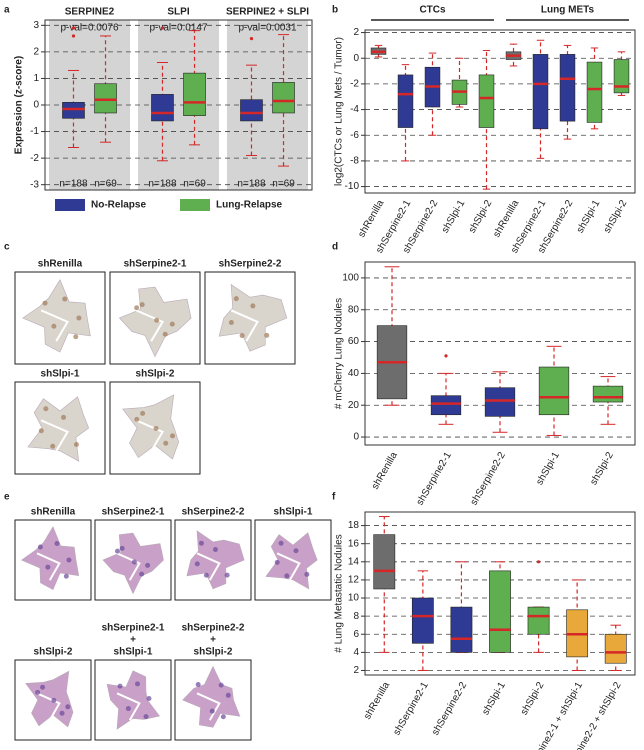  What do you see at coordinates (178, 28) in the screenshot?
I see `annotation: p-val=0.0147` at bounding box center [178, 28].